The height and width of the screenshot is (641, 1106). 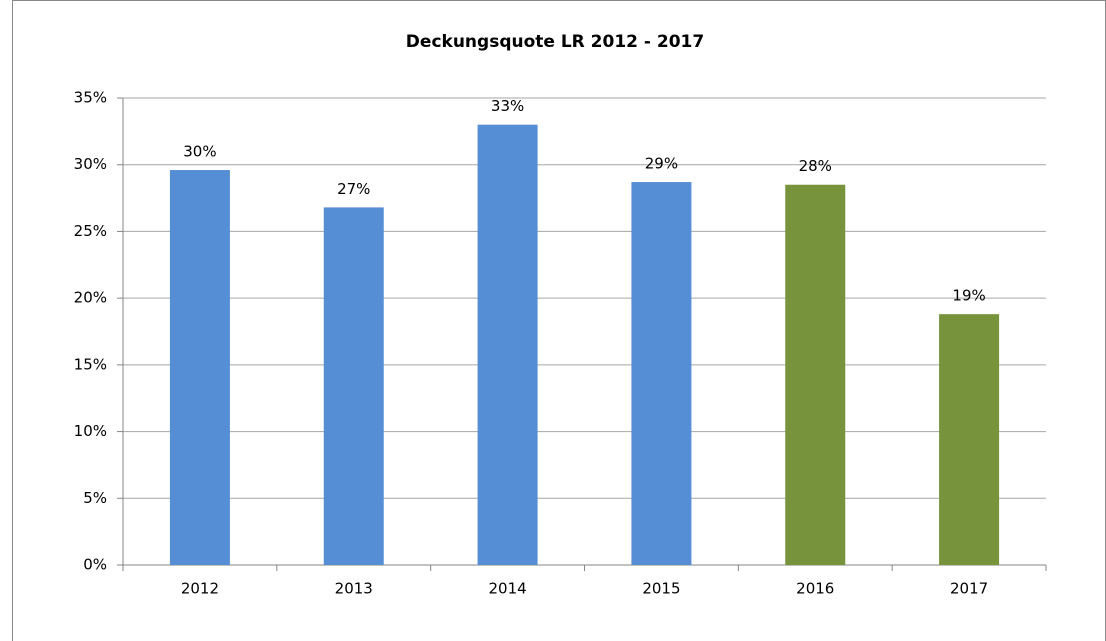 What do you see at coordinates (90, 364) in the screenshot?
I see `y-tick-label: 15%` at bounding box center [90, 364].